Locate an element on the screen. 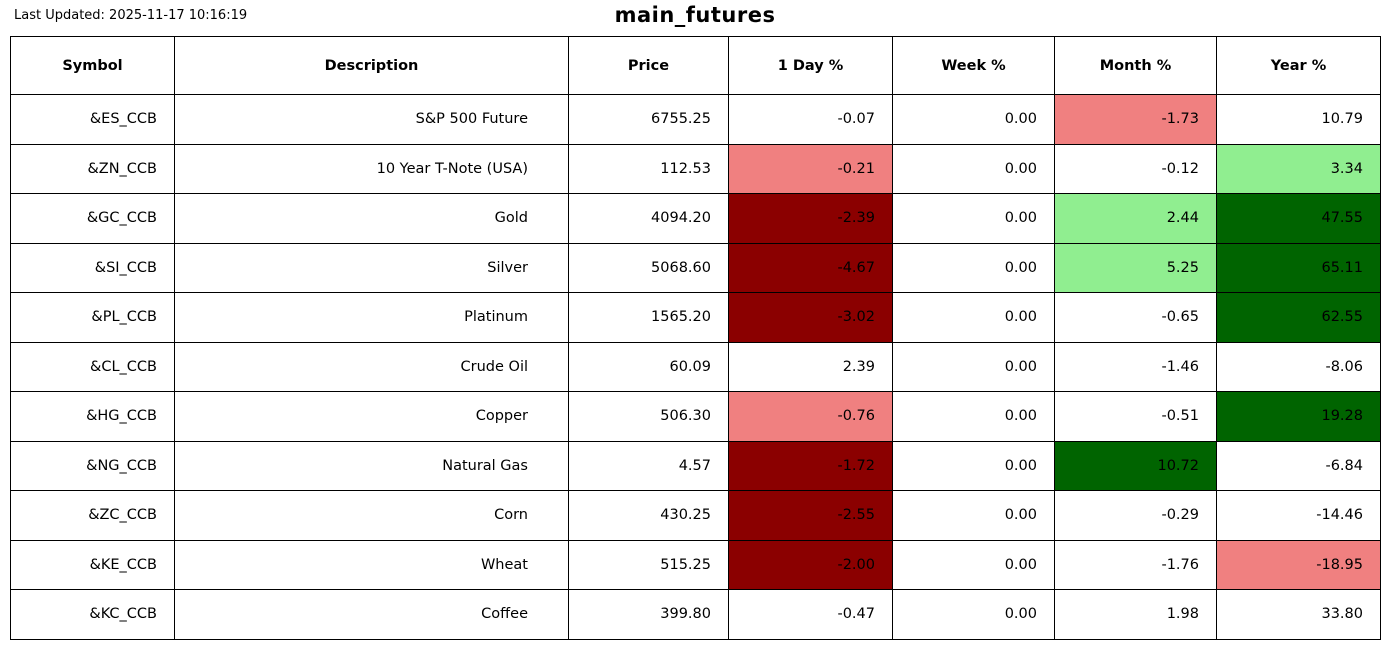  column-header-price: Price is located at coordinates (648, 65).